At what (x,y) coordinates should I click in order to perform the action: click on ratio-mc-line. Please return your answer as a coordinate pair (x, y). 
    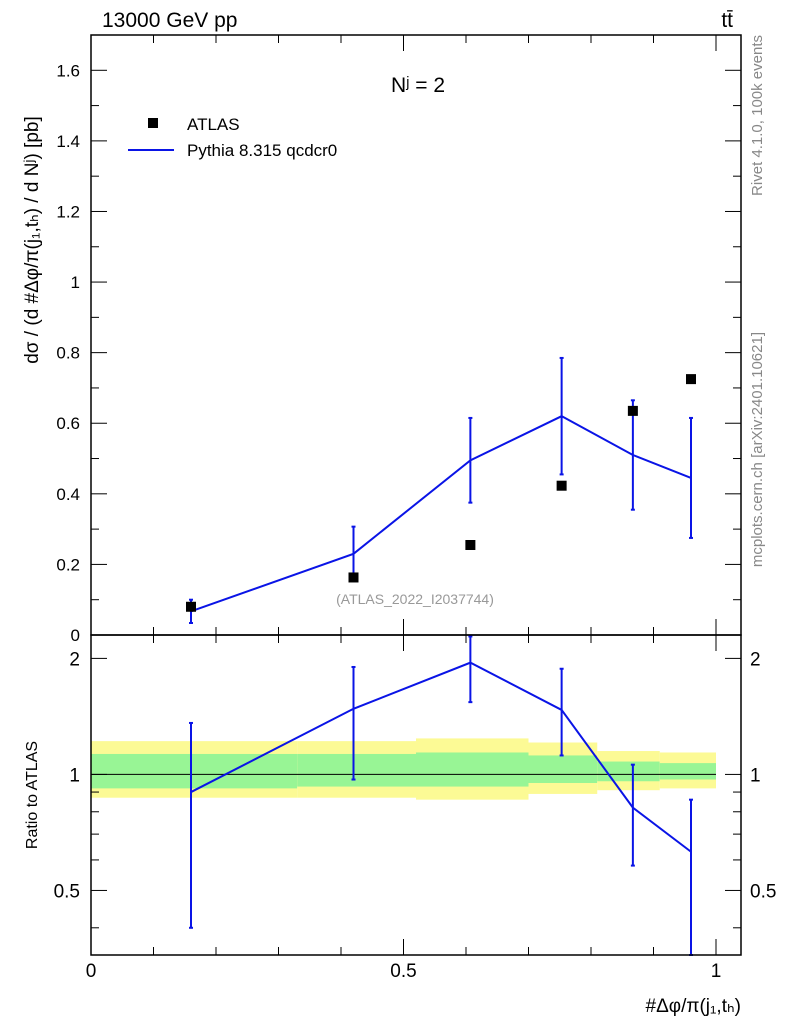
    Looking at the image, I should click on (441, 757).